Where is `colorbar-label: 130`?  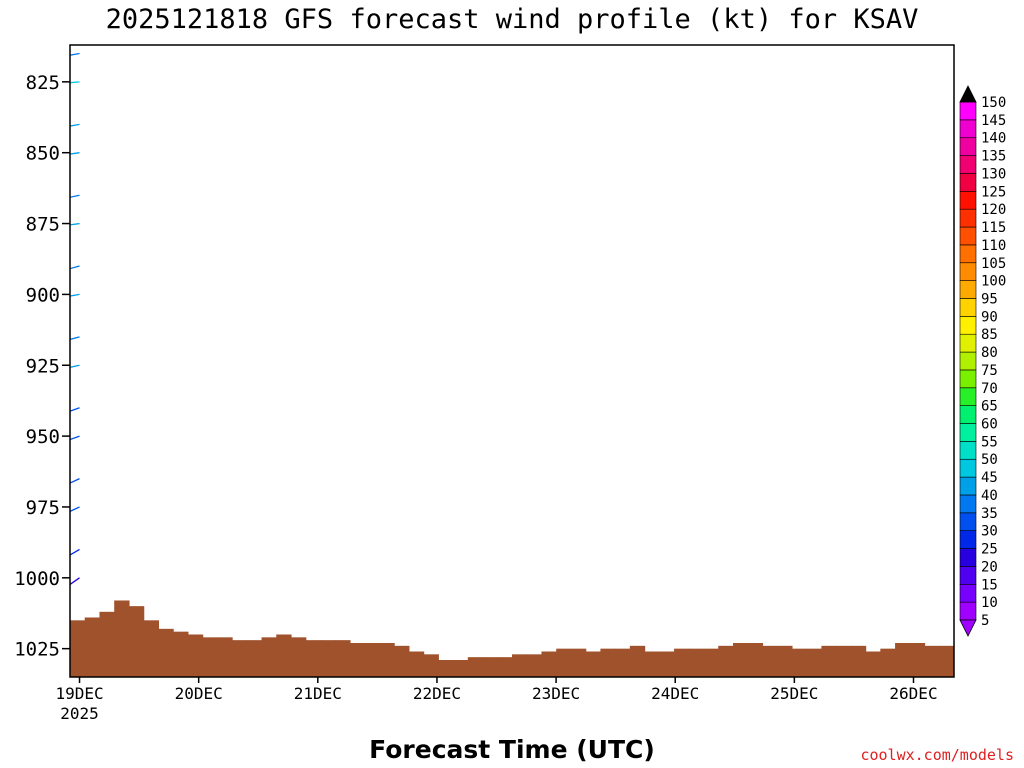
colorbar-label: 130 is located at coordinates (993, 174).